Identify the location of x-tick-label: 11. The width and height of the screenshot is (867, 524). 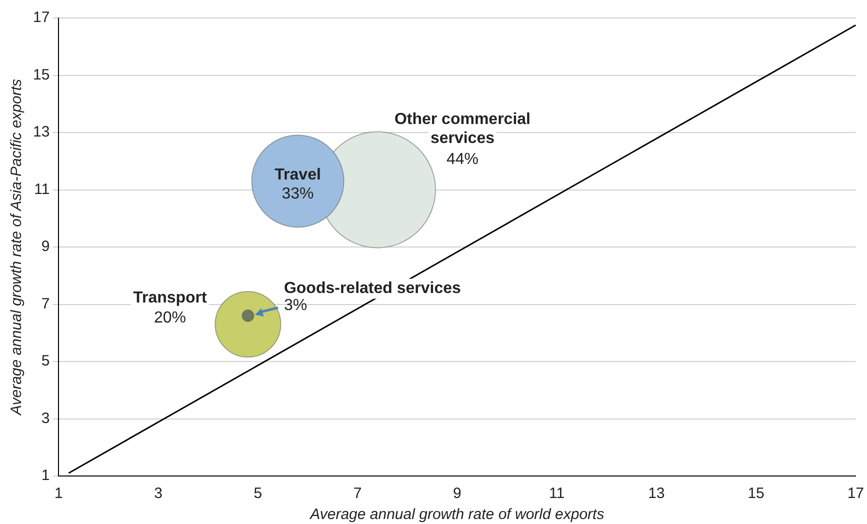
(557, 493).